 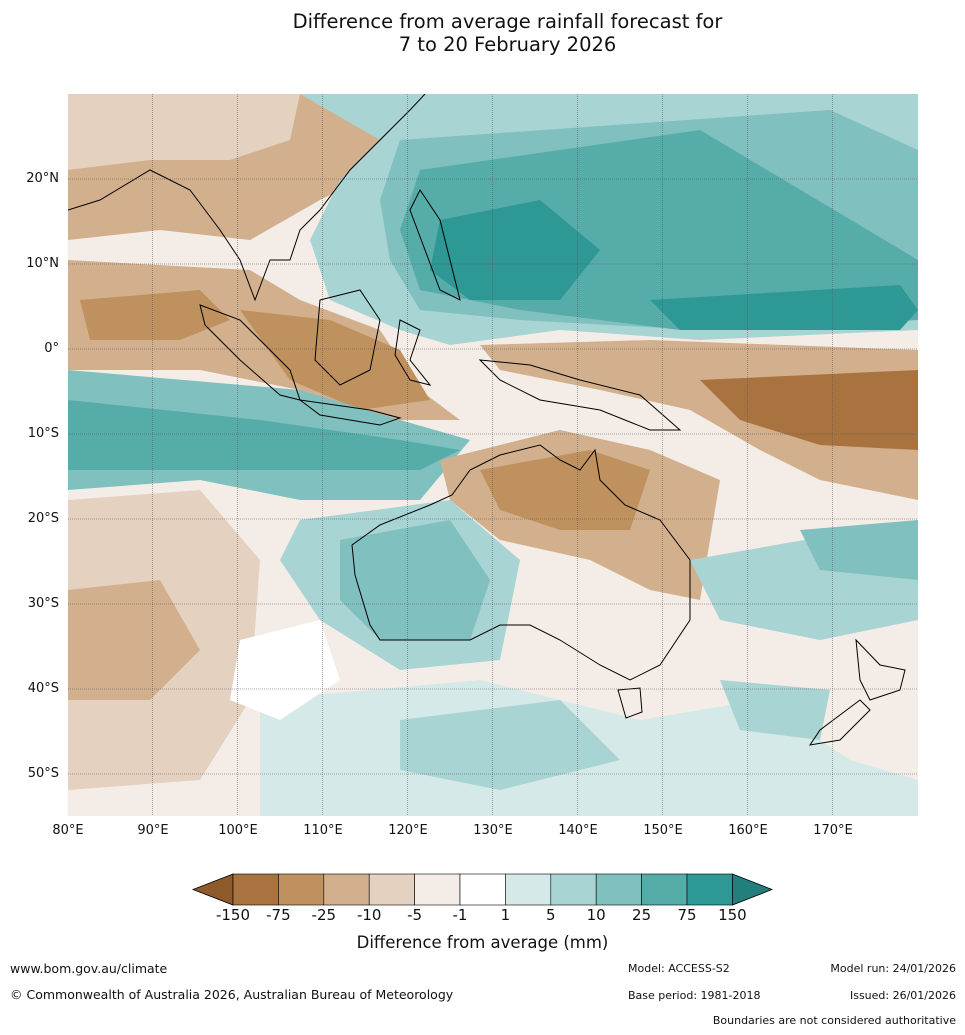 What do you see at coordinates (43, 433) in the screenshot?
I see `lat-label-10s: 10°S` at bounding box center [43, 433].